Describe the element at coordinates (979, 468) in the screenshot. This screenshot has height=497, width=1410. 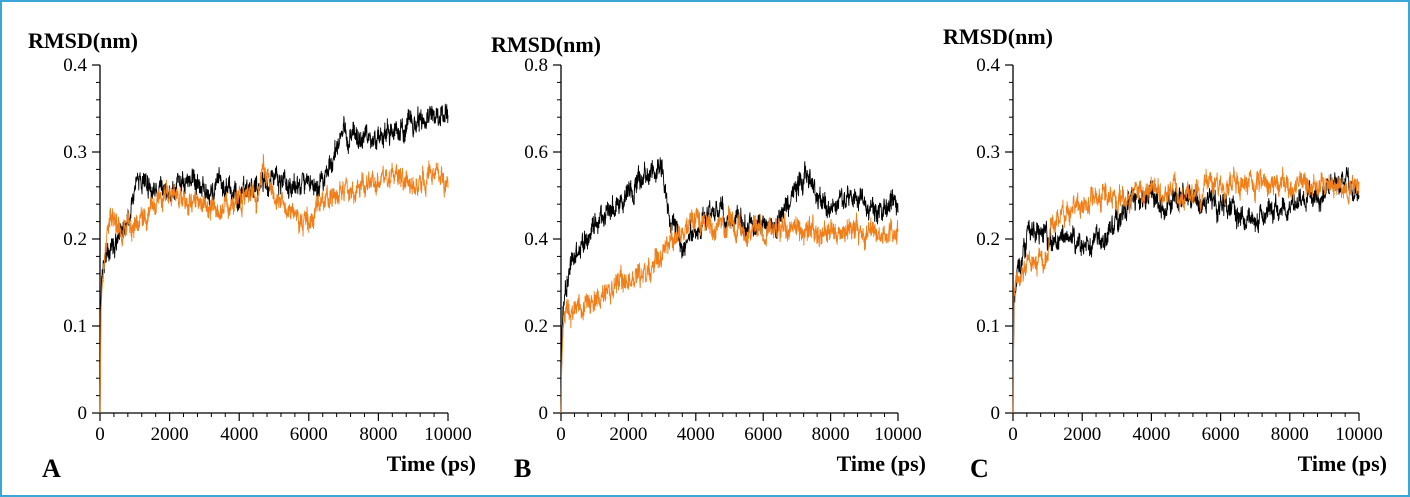
I see `panel-letter: C` at that location.